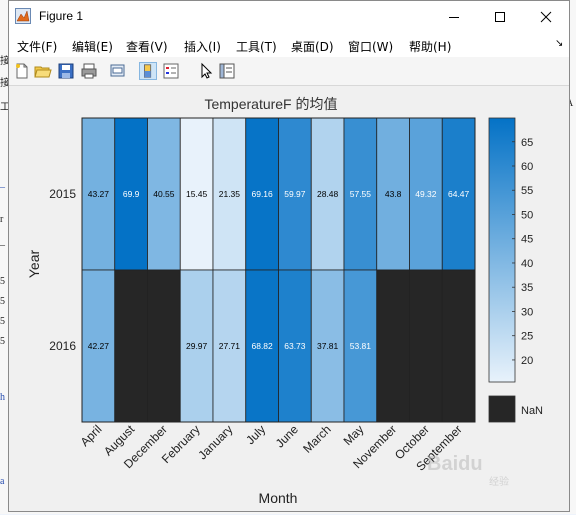 The height and width of the screenshot is (515, 576). Describe the element at coordinates (527, 361) in the screenshot. I see `colorbar-tick-label: 20` at that location.